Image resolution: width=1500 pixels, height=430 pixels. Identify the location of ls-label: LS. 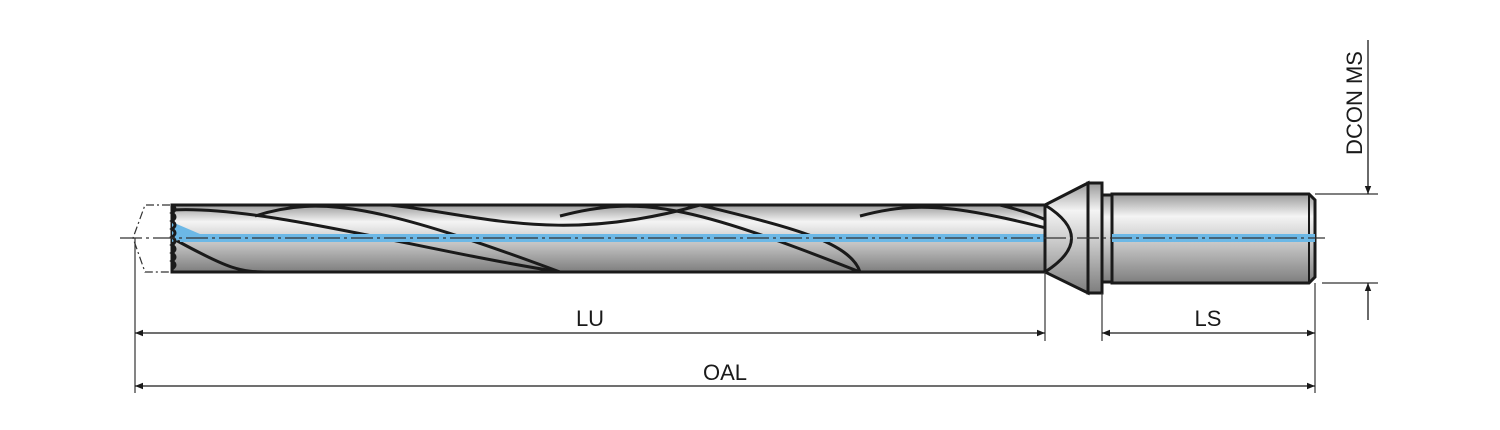
(1208, 318).